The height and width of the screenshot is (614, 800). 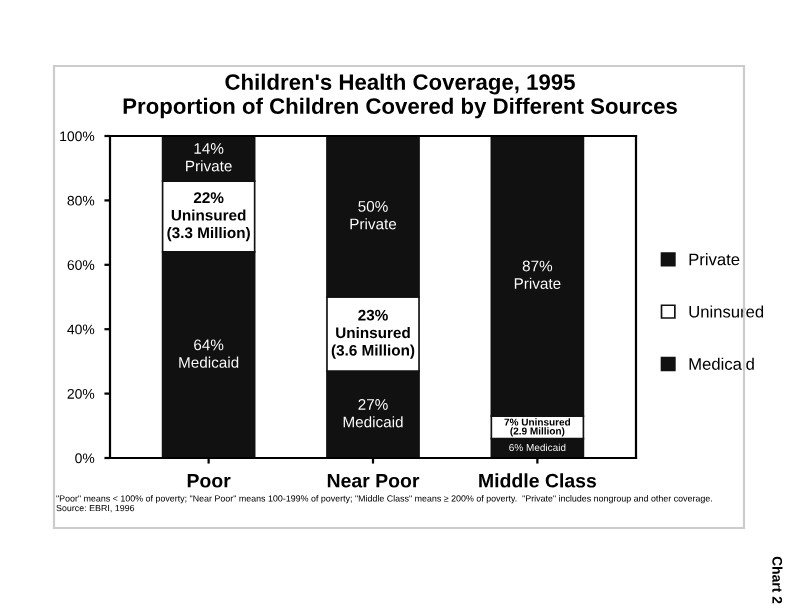 I want to click on legend-label: Private, so click(x=714, y=259).